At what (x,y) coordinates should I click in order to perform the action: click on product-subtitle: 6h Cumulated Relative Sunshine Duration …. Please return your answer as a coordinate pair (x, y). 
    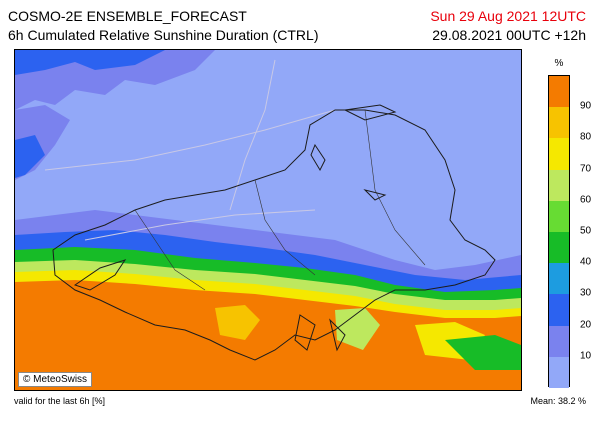
    Looking at the image, I should click on (163, 35).